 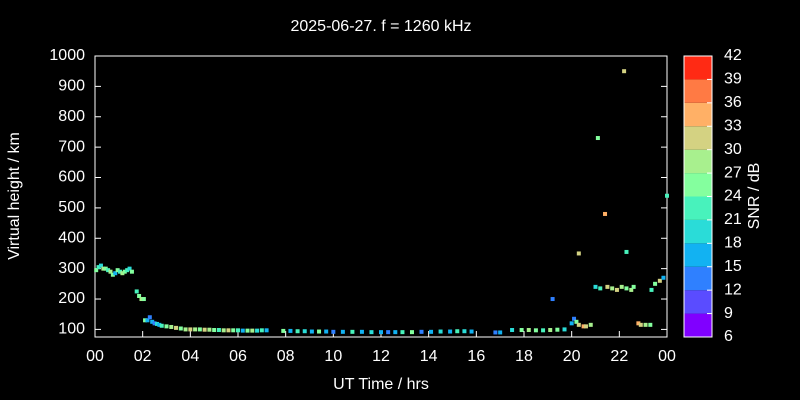 What do you see at coordinates (71, 207) in the screenshot?
I see `y-tick-label: 500` at bounding box center [71, 207].